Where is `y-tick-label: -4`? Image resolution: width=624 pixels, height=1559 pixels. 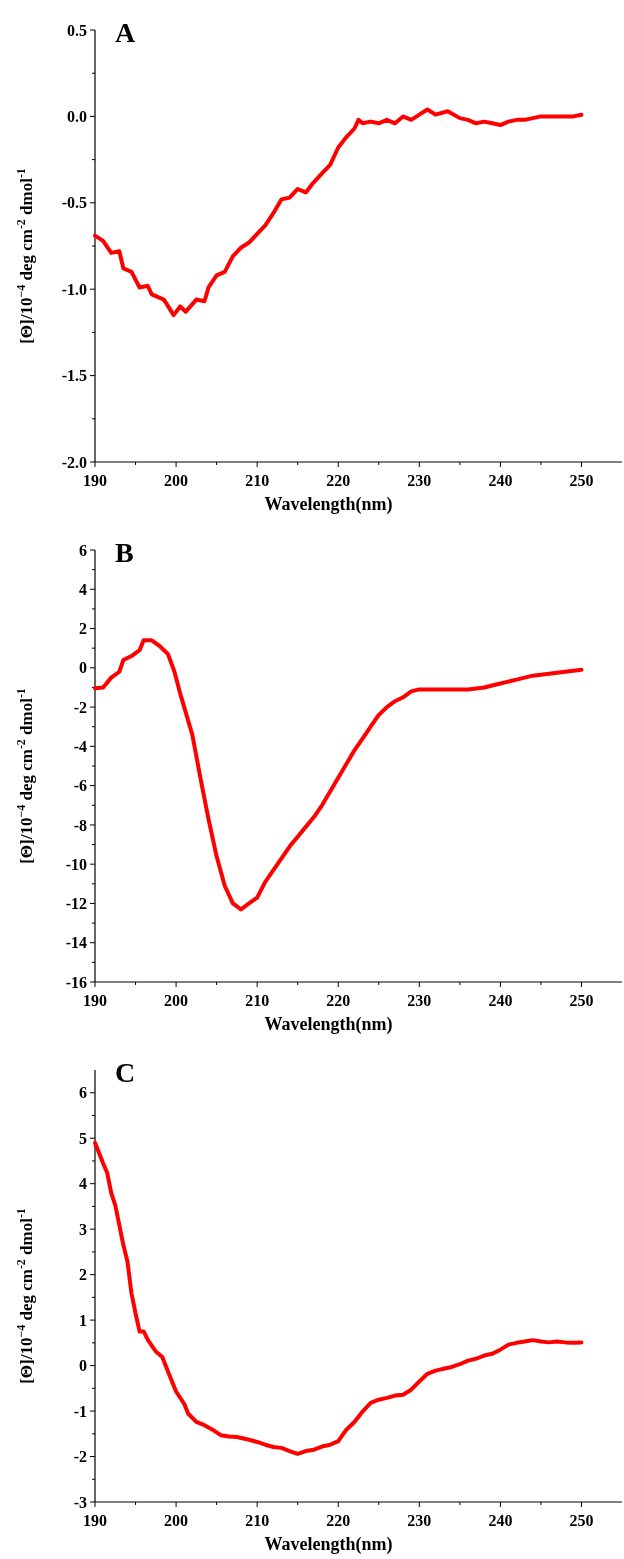 y-tick-label: -4 is located at coordinates (80, 746).